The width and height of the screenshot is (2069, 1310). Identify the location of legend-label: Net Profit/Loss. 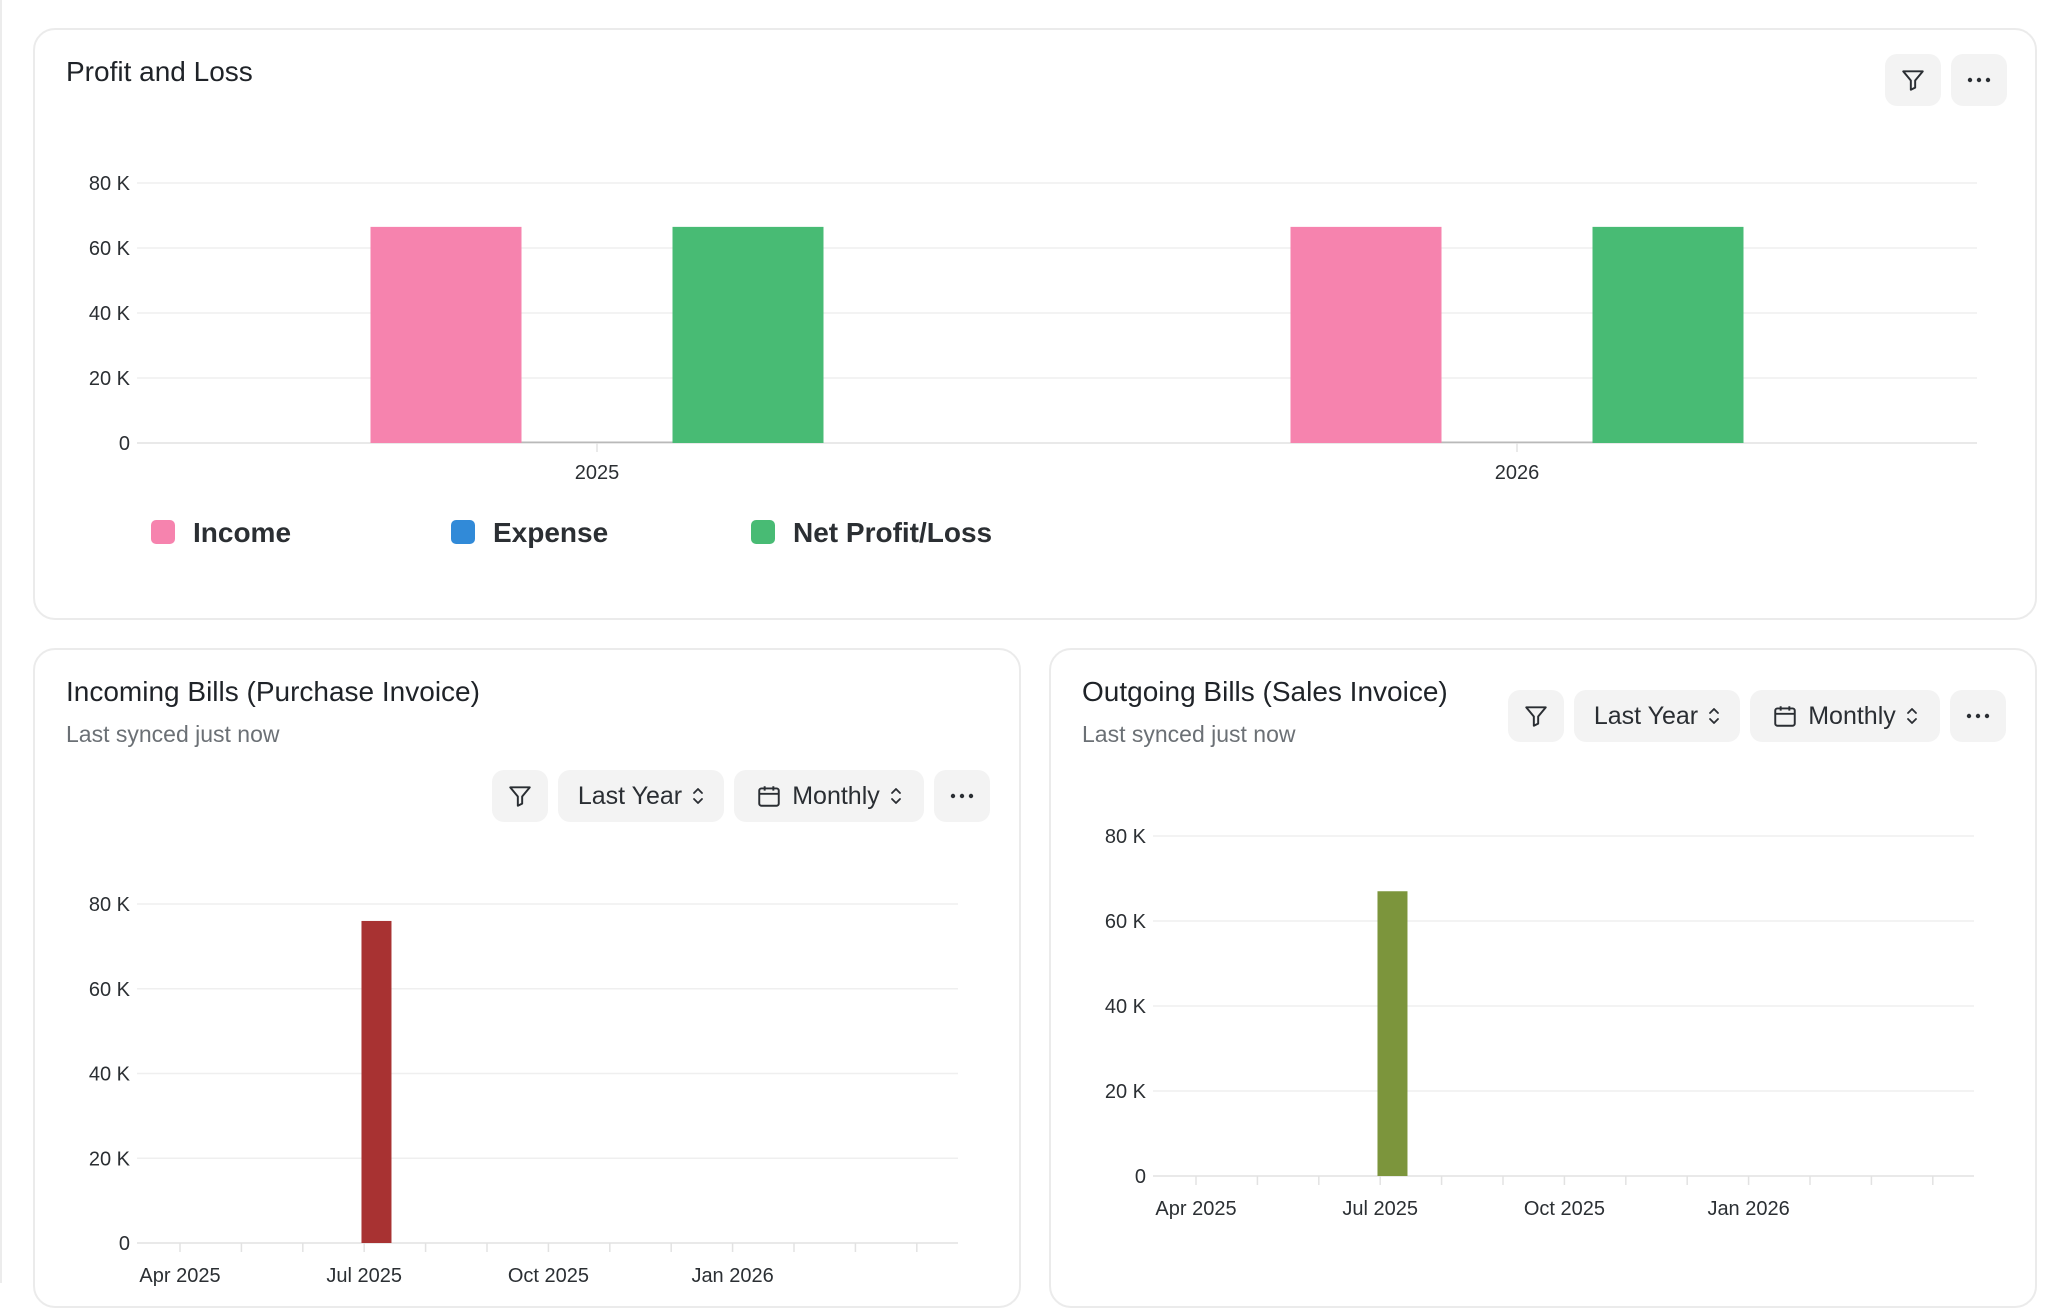
(892, 532).